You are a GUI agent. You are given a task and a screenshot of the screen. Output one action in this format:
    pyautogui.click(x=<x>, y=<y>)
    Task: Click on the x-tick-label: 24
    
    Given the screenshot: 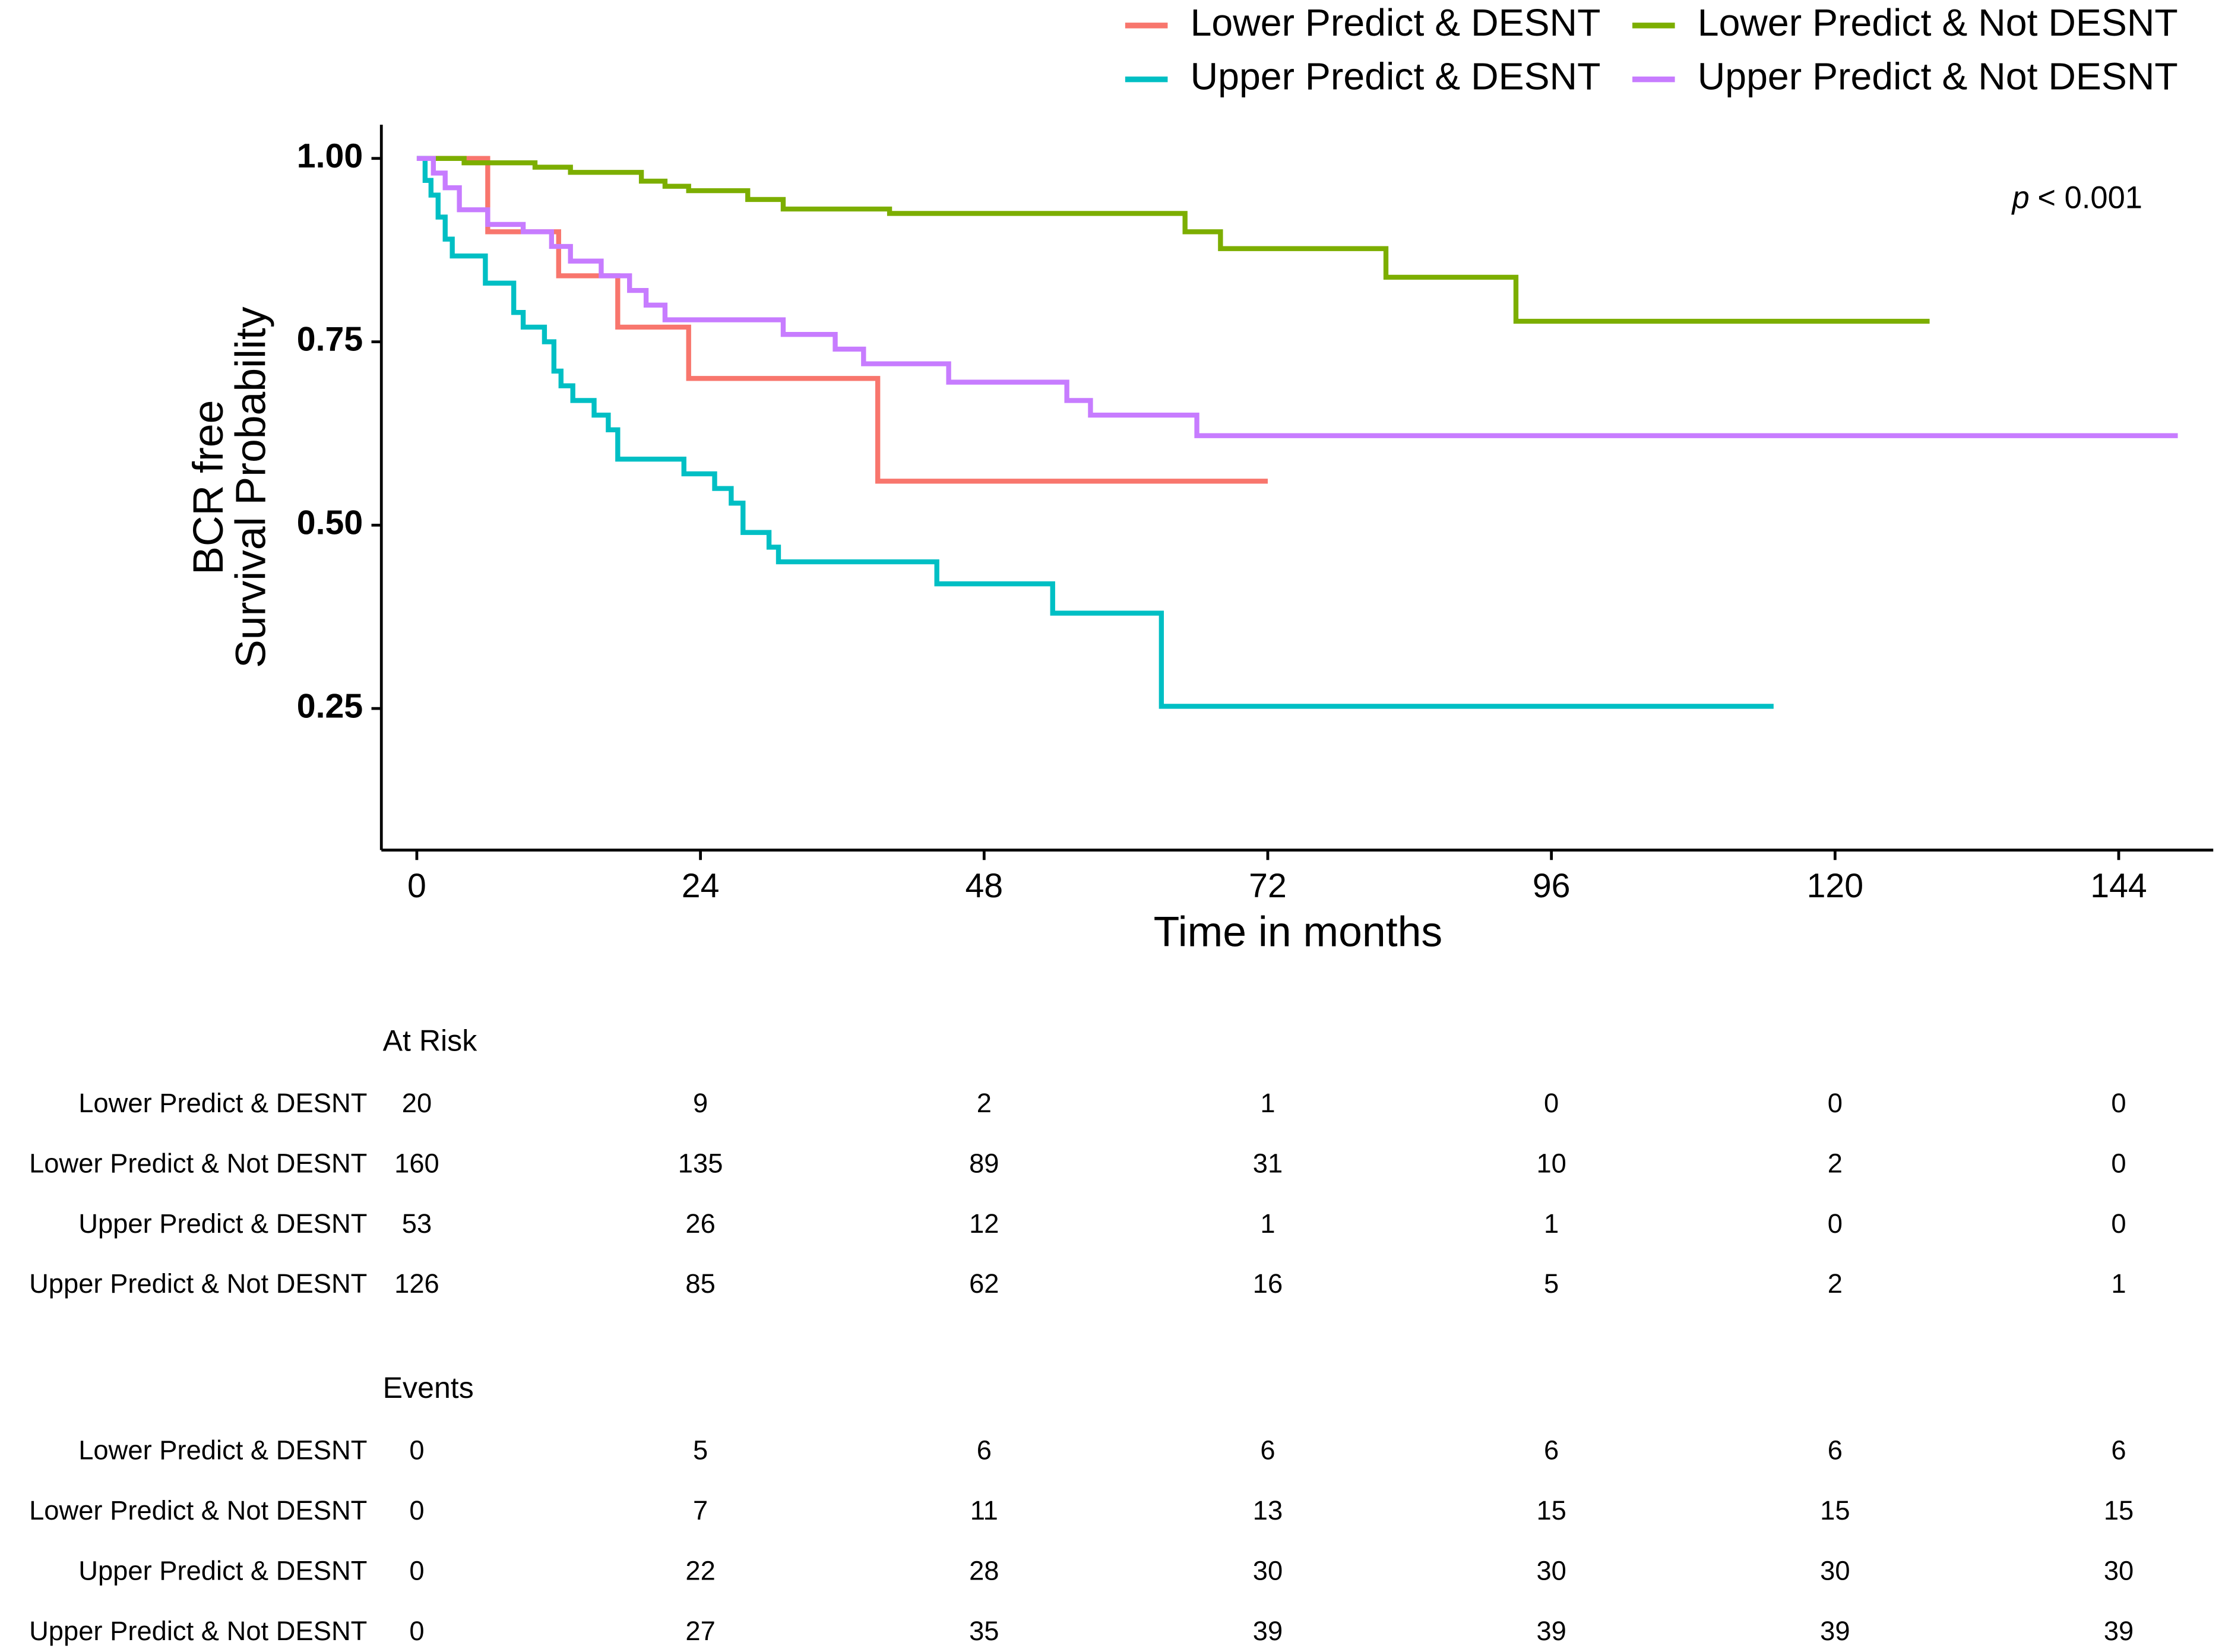 What is the action you would take?
    pyautogui.click(x=701, y=886)
    